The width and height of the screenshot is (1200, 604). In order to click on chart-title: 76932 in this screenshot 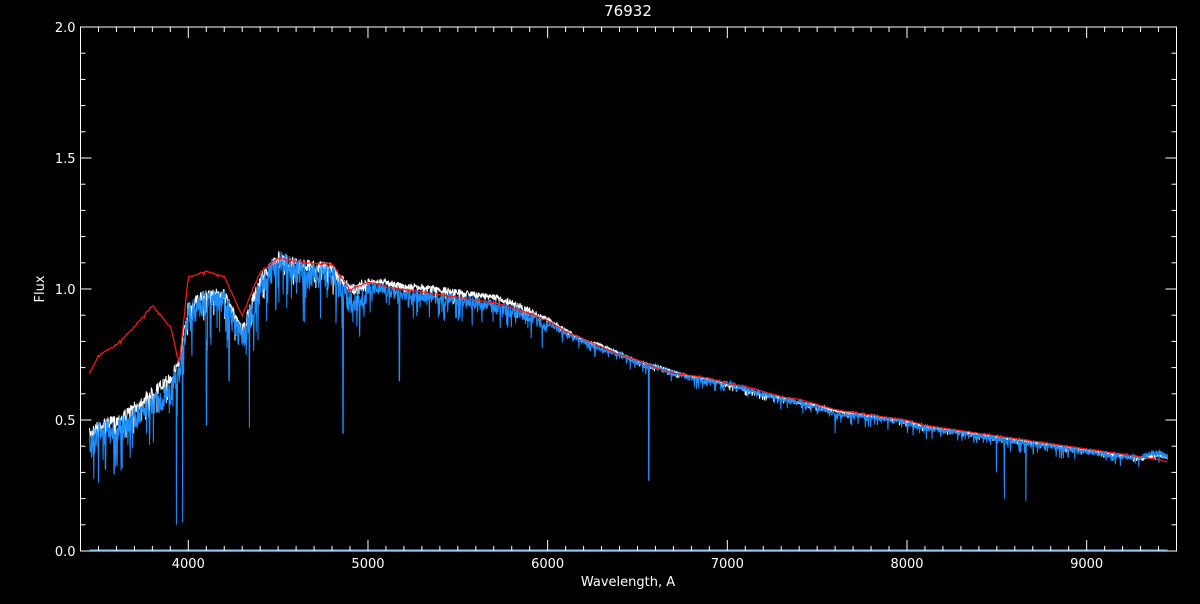, I will do `click(628, 11)`.